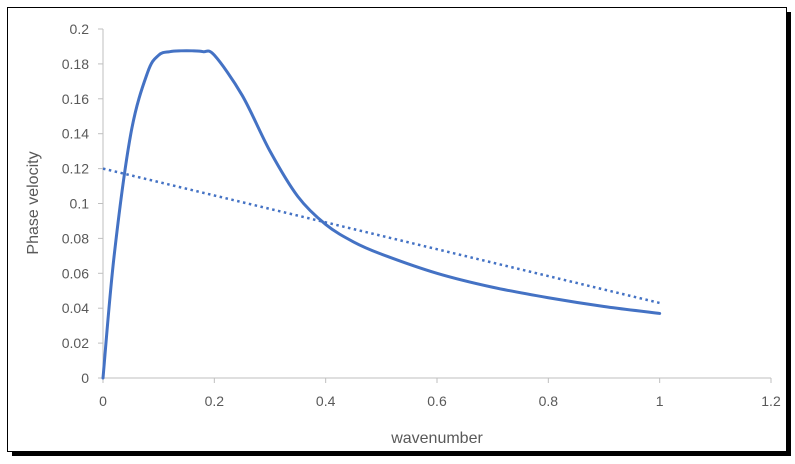 The image size is (795, 464). I want to click on frame-shadow-bottom, so click(401, 454).